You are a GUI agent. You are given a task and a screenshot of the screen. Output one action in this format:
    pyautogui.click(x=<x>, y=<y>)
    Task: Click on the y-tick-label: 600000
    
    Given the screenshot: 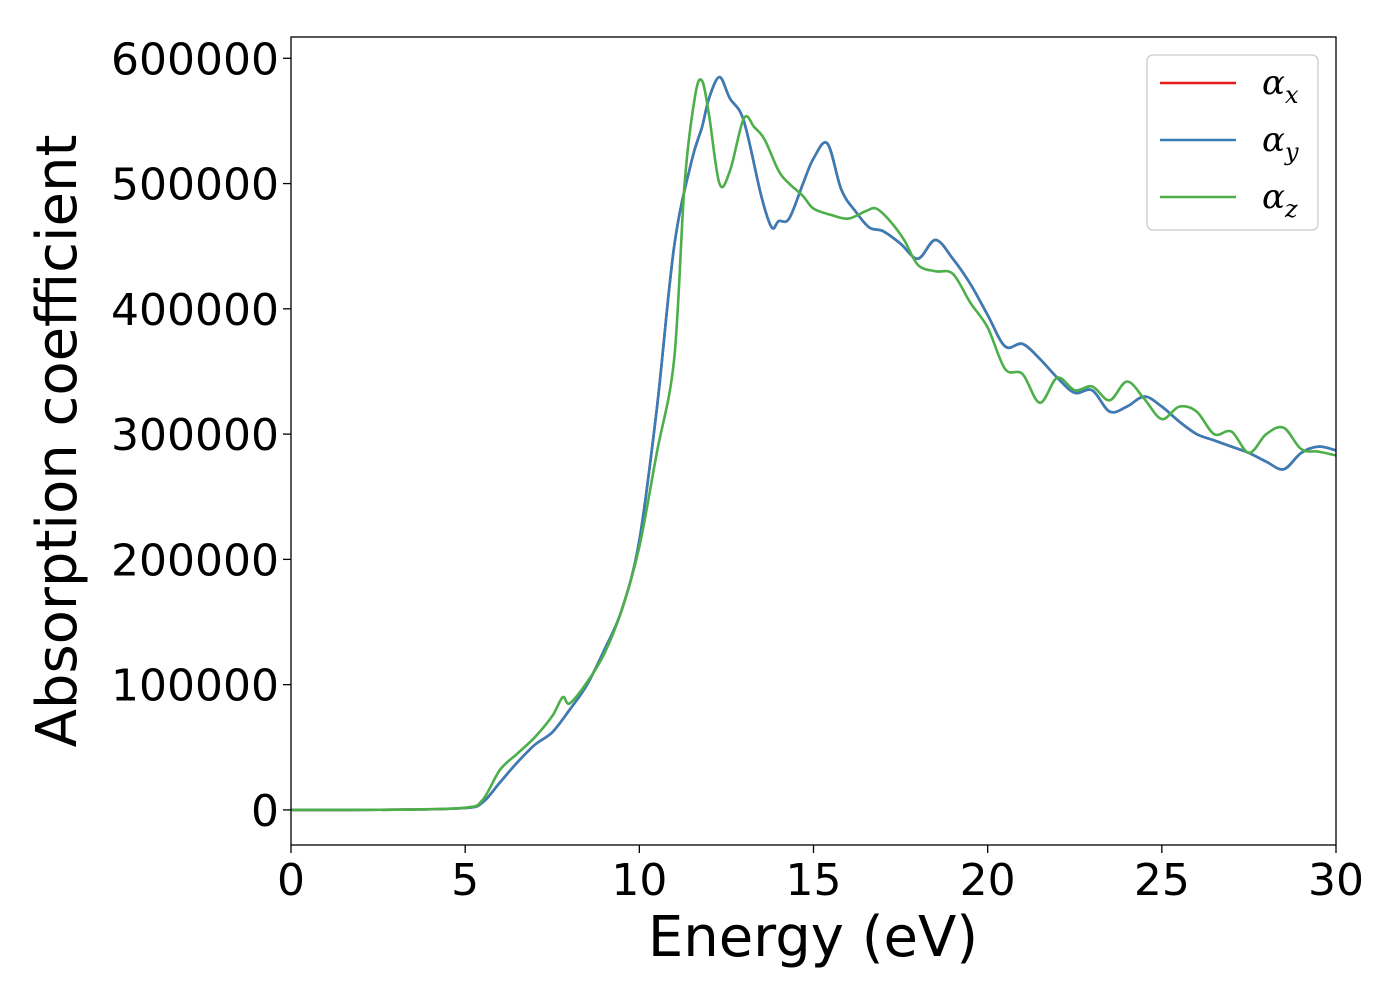 What is the action you would take?
    pyautogui.click(x=195, y=59)
    